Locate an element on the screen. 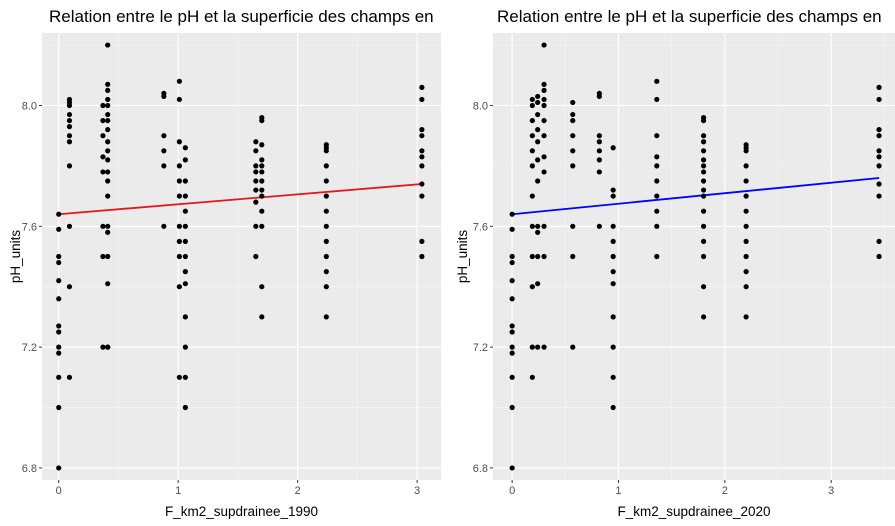  left-y-tick-label: 7.2 is located at coordinates (29, 348).